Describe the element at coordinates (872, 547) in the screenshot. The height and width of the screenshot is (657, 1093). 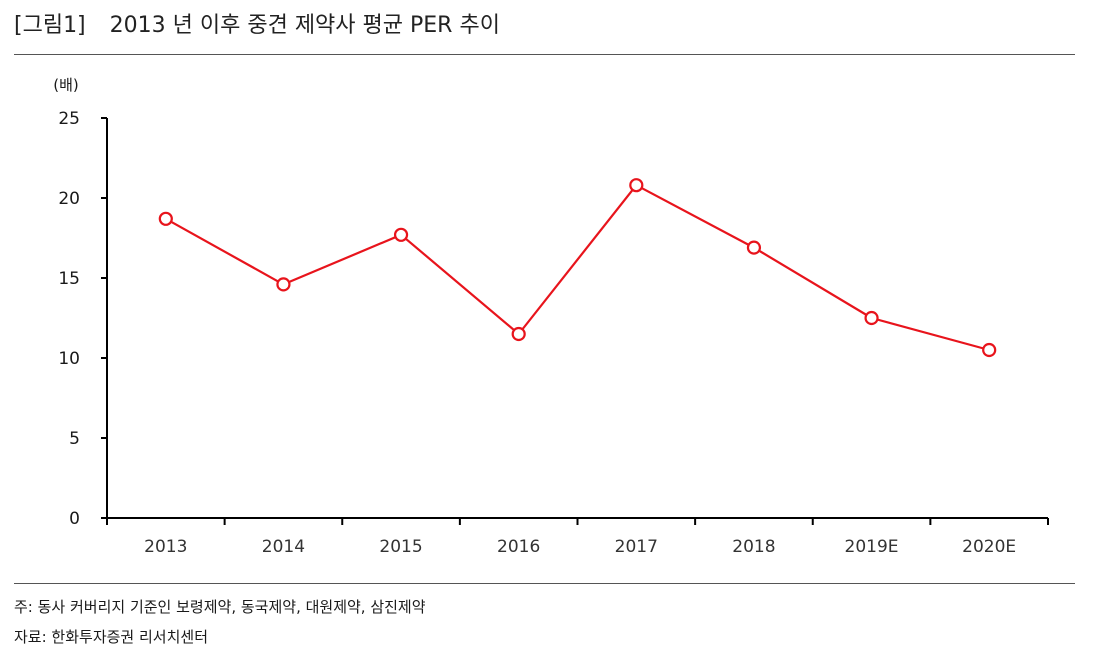
I see `x-tick-label: 2019E` at that location.